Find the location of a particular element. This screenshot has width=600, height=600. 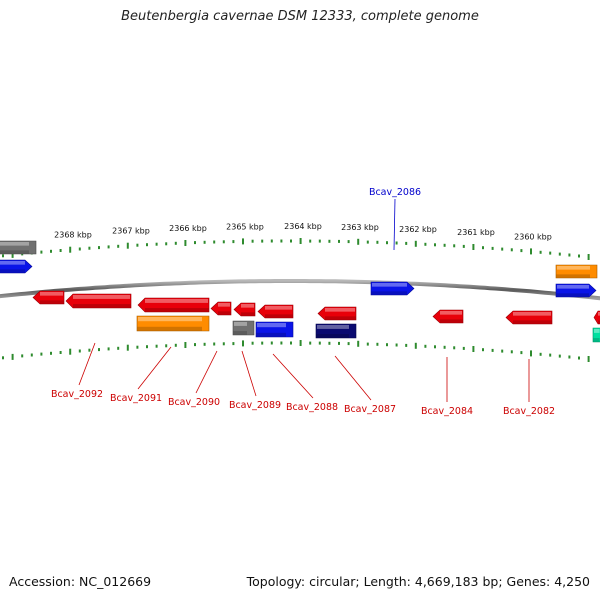

inner-tick-marks is located at coordinates (296, 351).